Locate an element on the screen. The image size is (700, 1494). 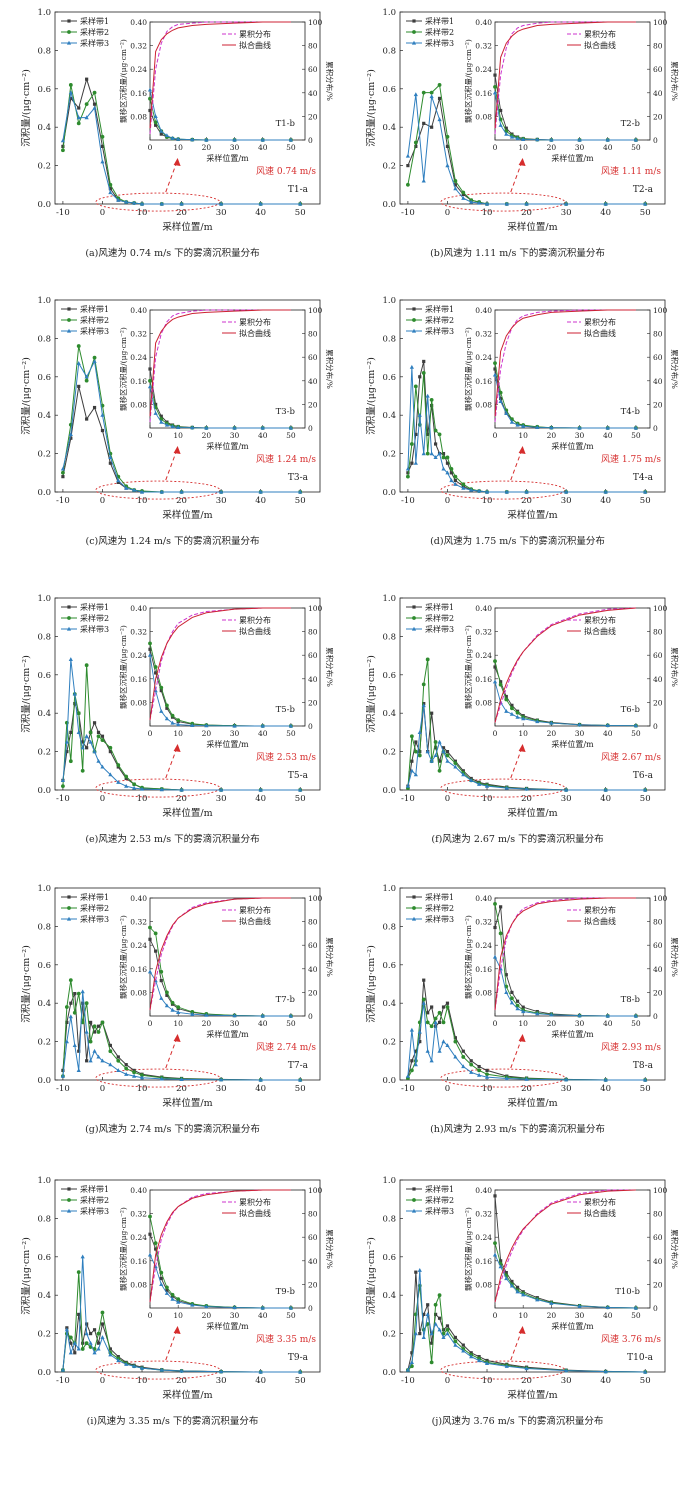
y-tick-label: 0.4 is located at coordinates (44, 128).